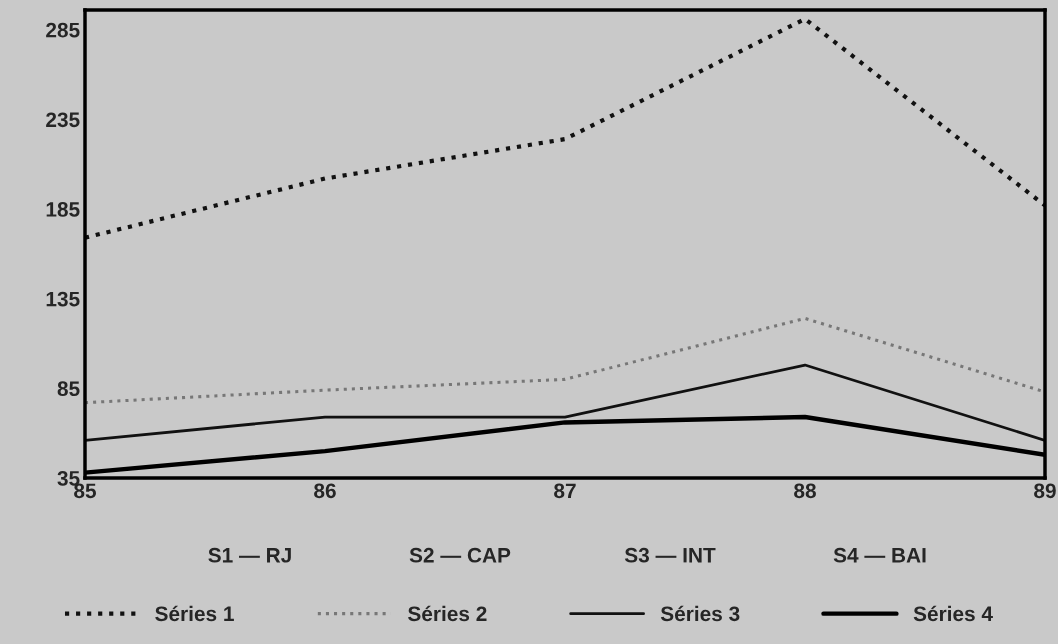 The image size is (1058, 644). What do you see at coordinates (249, 555) in the screenshot?
I see `text: S1 — RJ` at bounding box center [249, 555].